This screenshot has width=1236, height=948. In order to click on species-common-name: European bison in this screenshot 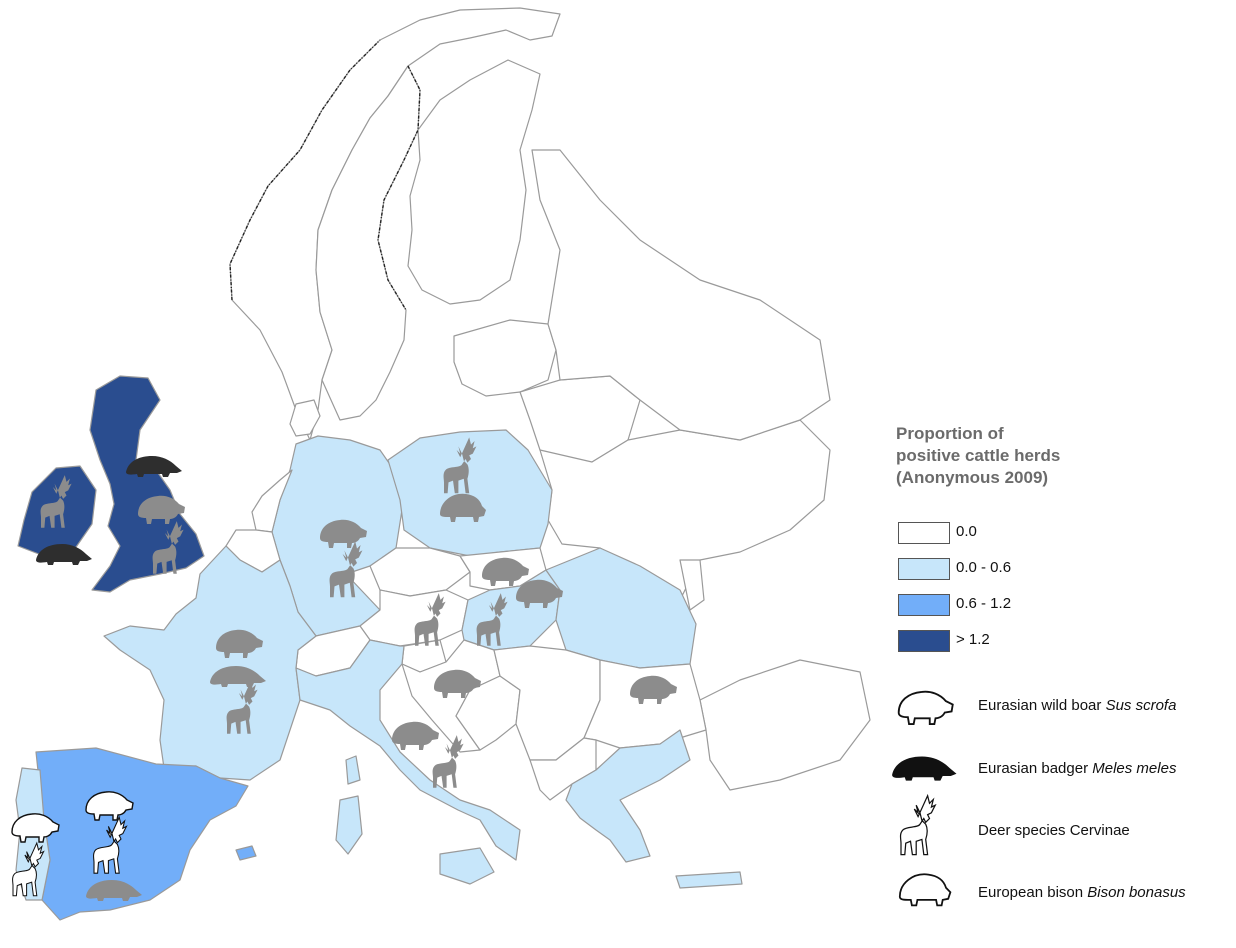, I will do `click(1031, 892)`.